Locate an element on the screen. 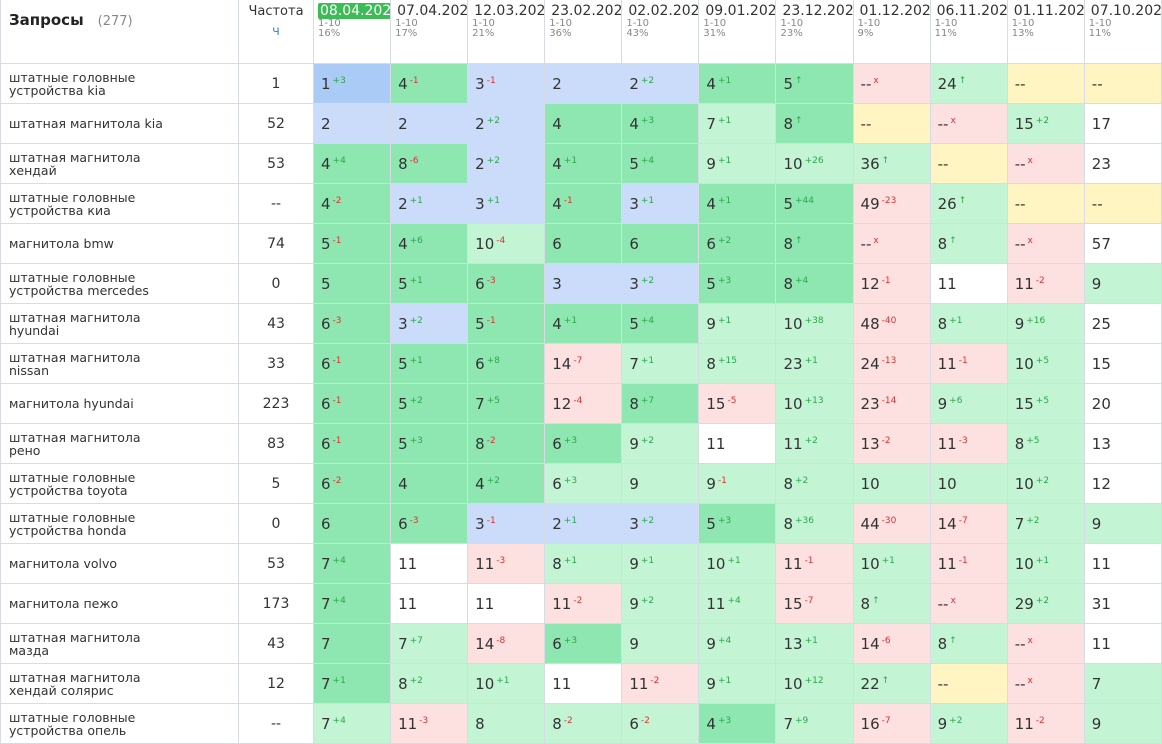  query: штатная магнитола рено is located at coordinates (75, 443).